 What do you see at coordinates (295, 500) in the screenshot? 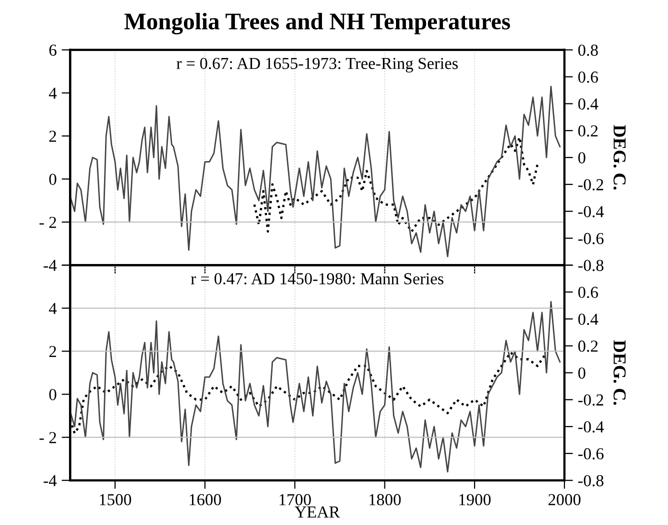
I see `x-tick-label: 1700` at bounding box center [295, 500].